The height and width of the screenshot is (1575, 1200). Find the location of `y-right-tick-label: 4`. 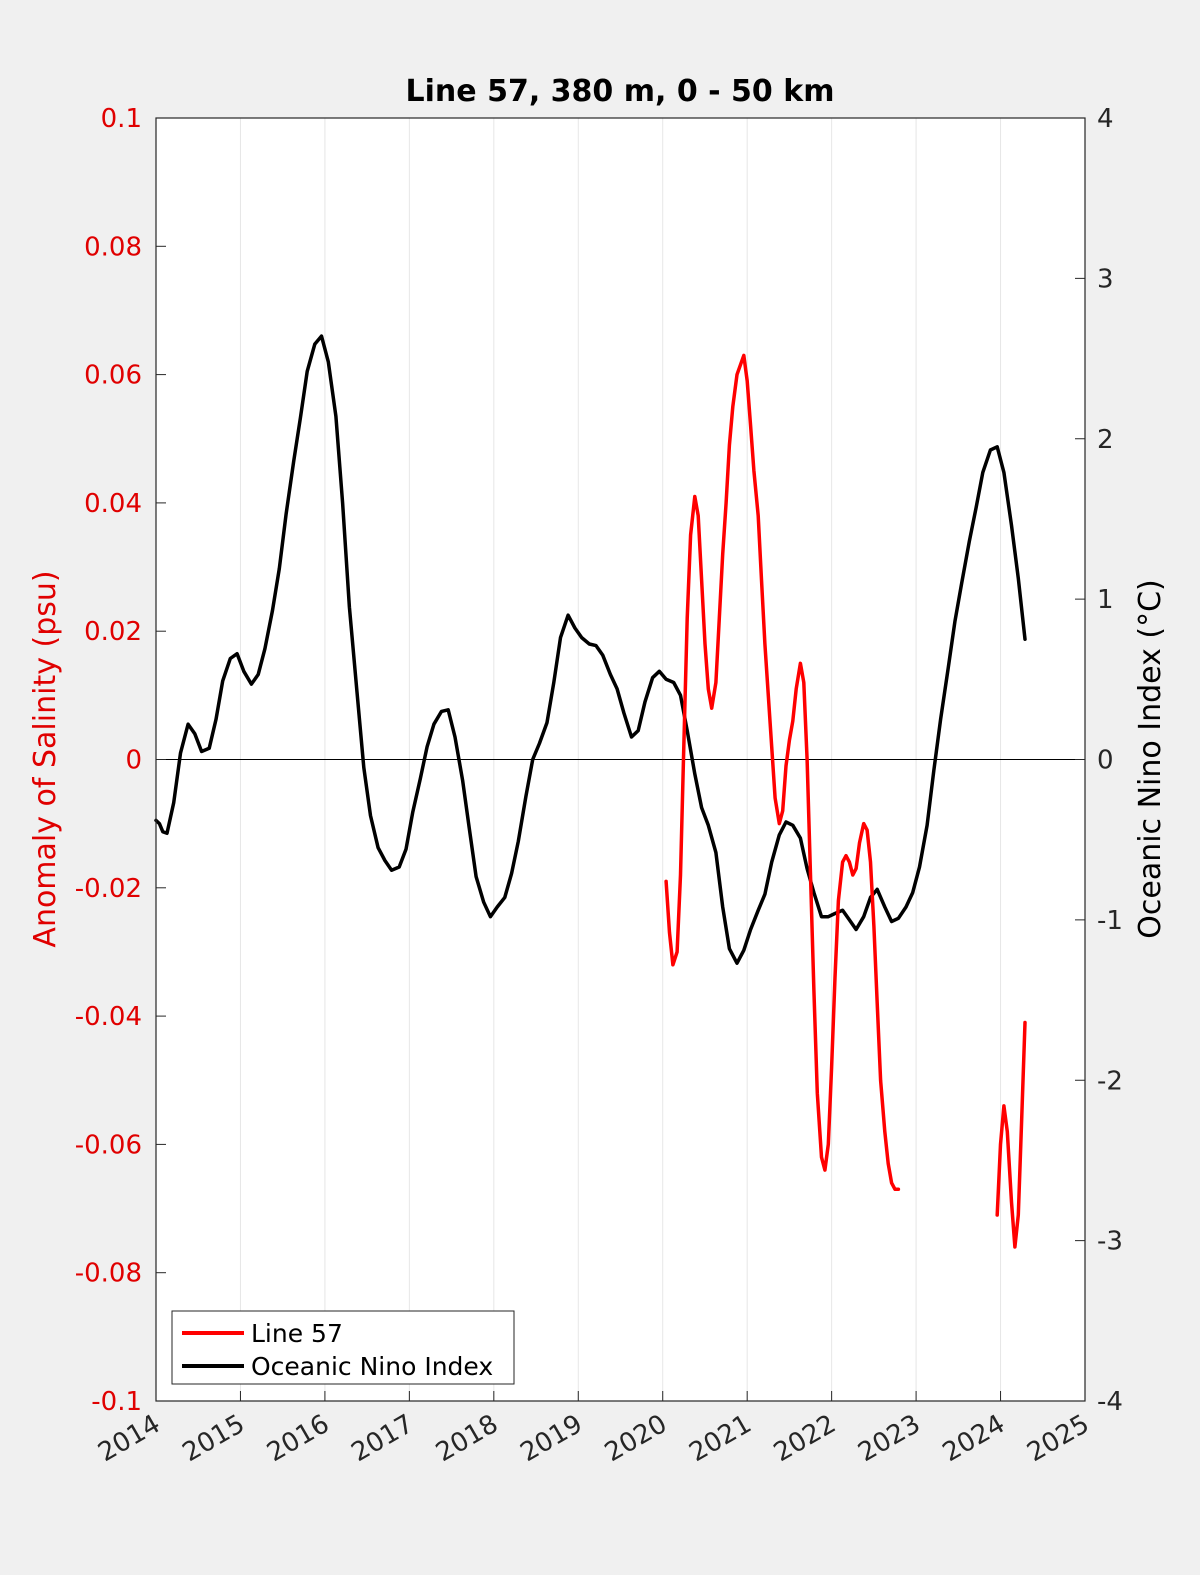

y-right-tick-label: 4 is located at coordinates (1105, 119).